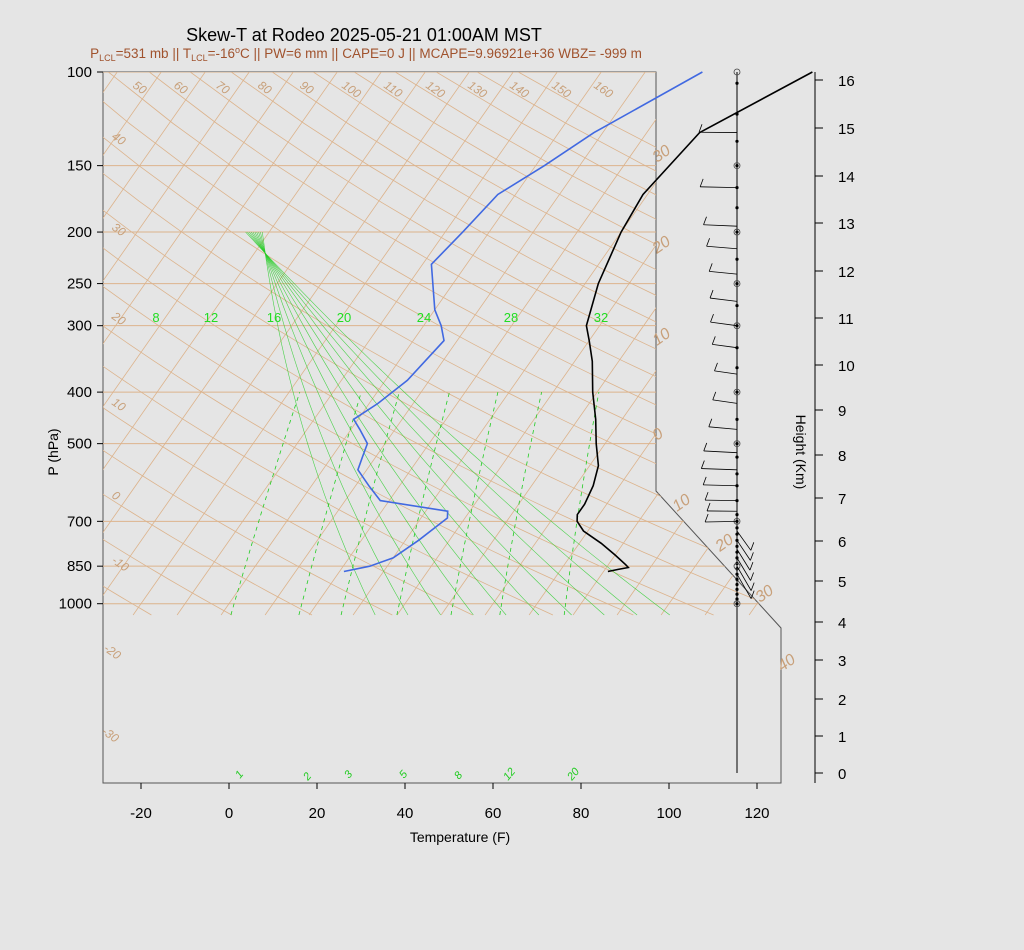 Image resolution: width=1024 pixels, height=950 pixels. I want to click on x-tick-label: 80, so click(581, 813).